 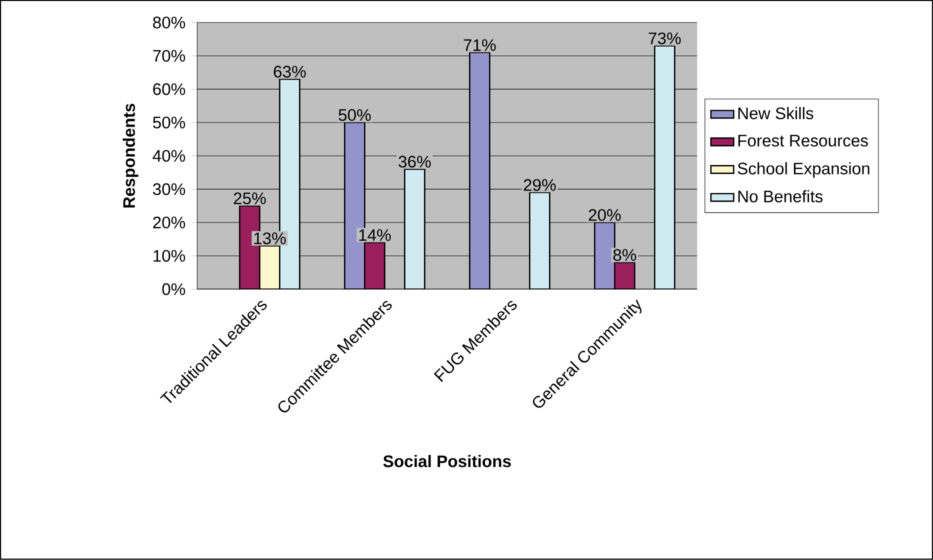 I want to click on y-tick-label: 10%, so click(x=170, y=256).